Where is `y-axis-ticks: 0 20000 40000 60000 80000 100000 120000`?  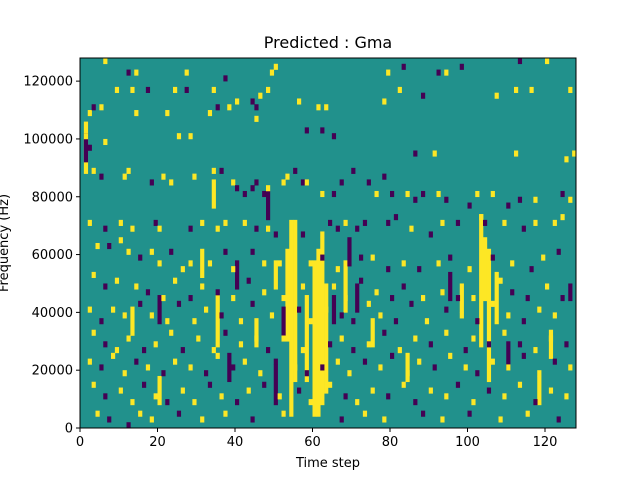
y-axis-ticks: 0 20000 40000 60000 80000 100000 120000 is located at coordinates (51, 256).